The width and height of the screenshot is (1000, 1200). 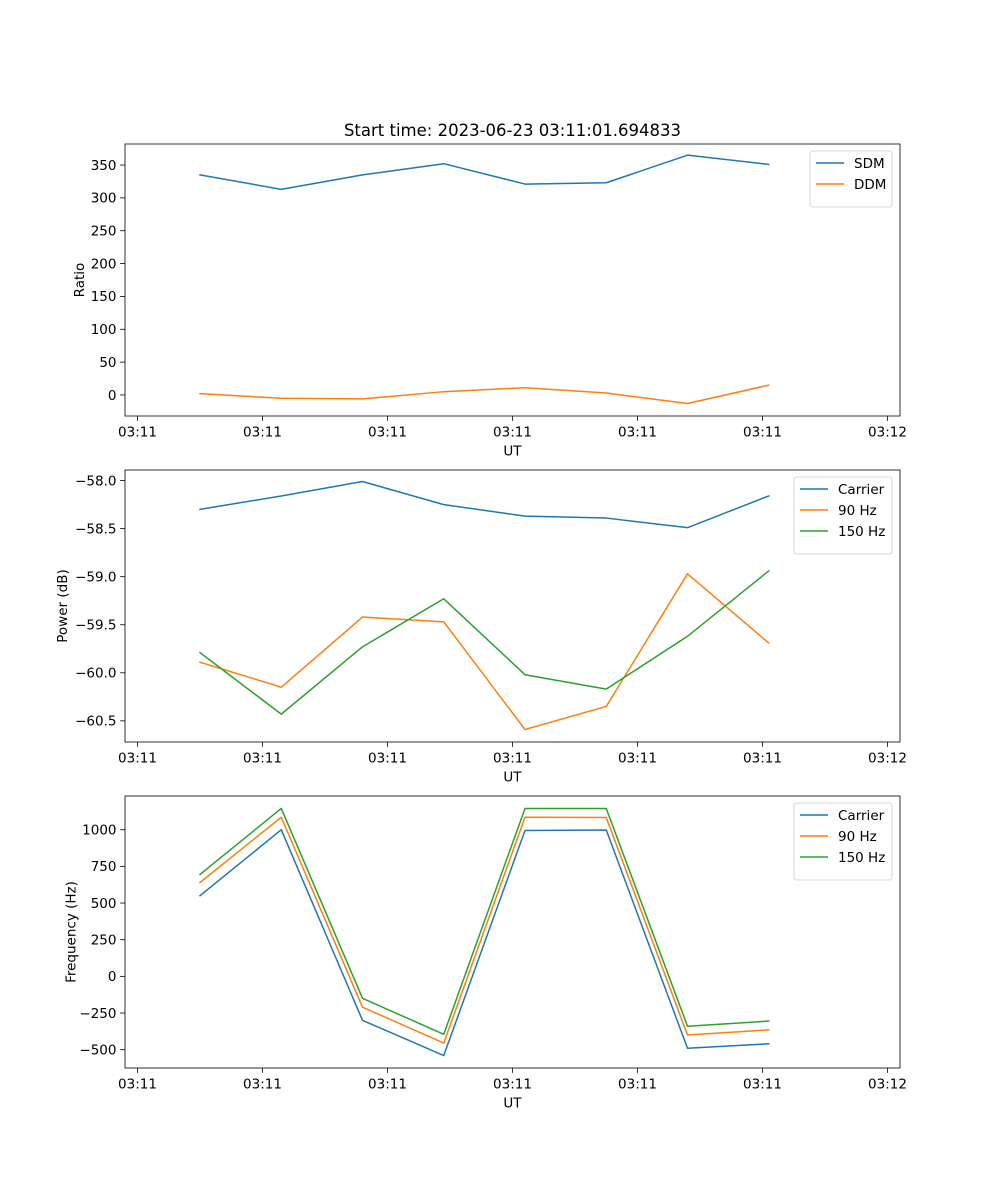 I want to click on series-line-ddm, so click(x=484, y=394).